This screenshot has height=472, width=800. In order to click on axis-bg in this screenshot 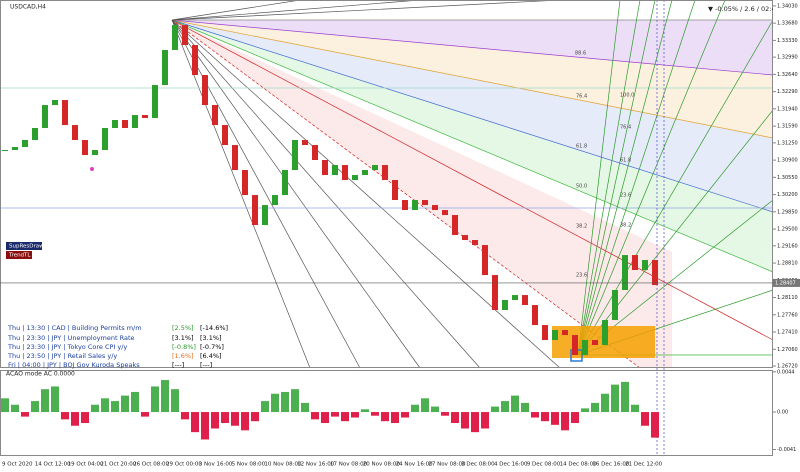, I will do `click(786, 228)`.